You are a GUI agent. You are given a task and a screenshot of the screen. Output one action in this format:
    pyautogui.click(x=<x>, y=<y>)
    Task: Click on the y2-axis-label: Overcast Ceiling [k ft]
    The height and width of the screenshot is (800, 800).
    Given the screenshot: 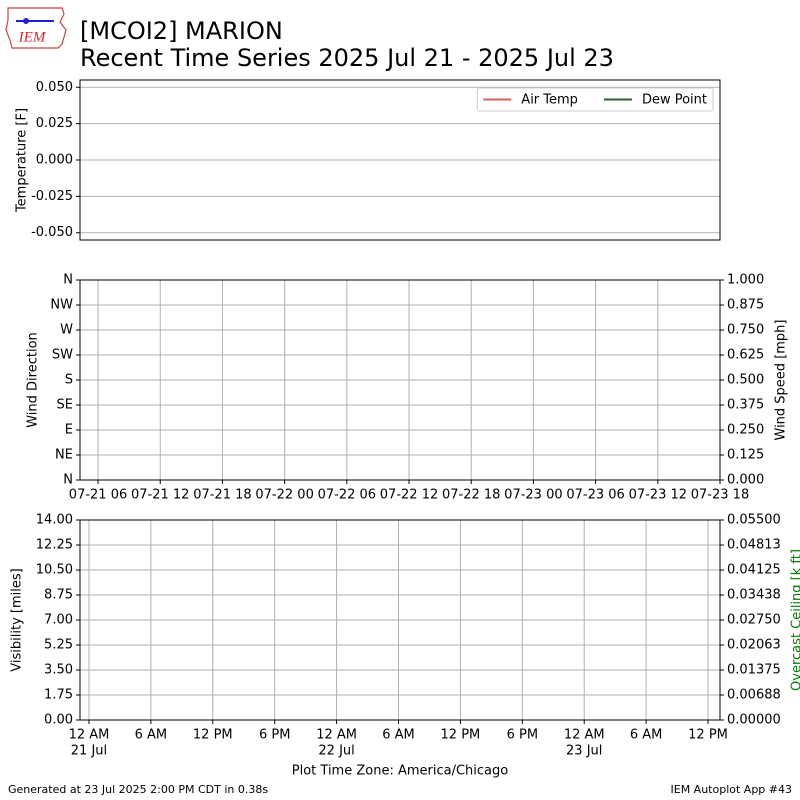 What is the action you would take?
    pyautogui.click(x=795, y=620)
    